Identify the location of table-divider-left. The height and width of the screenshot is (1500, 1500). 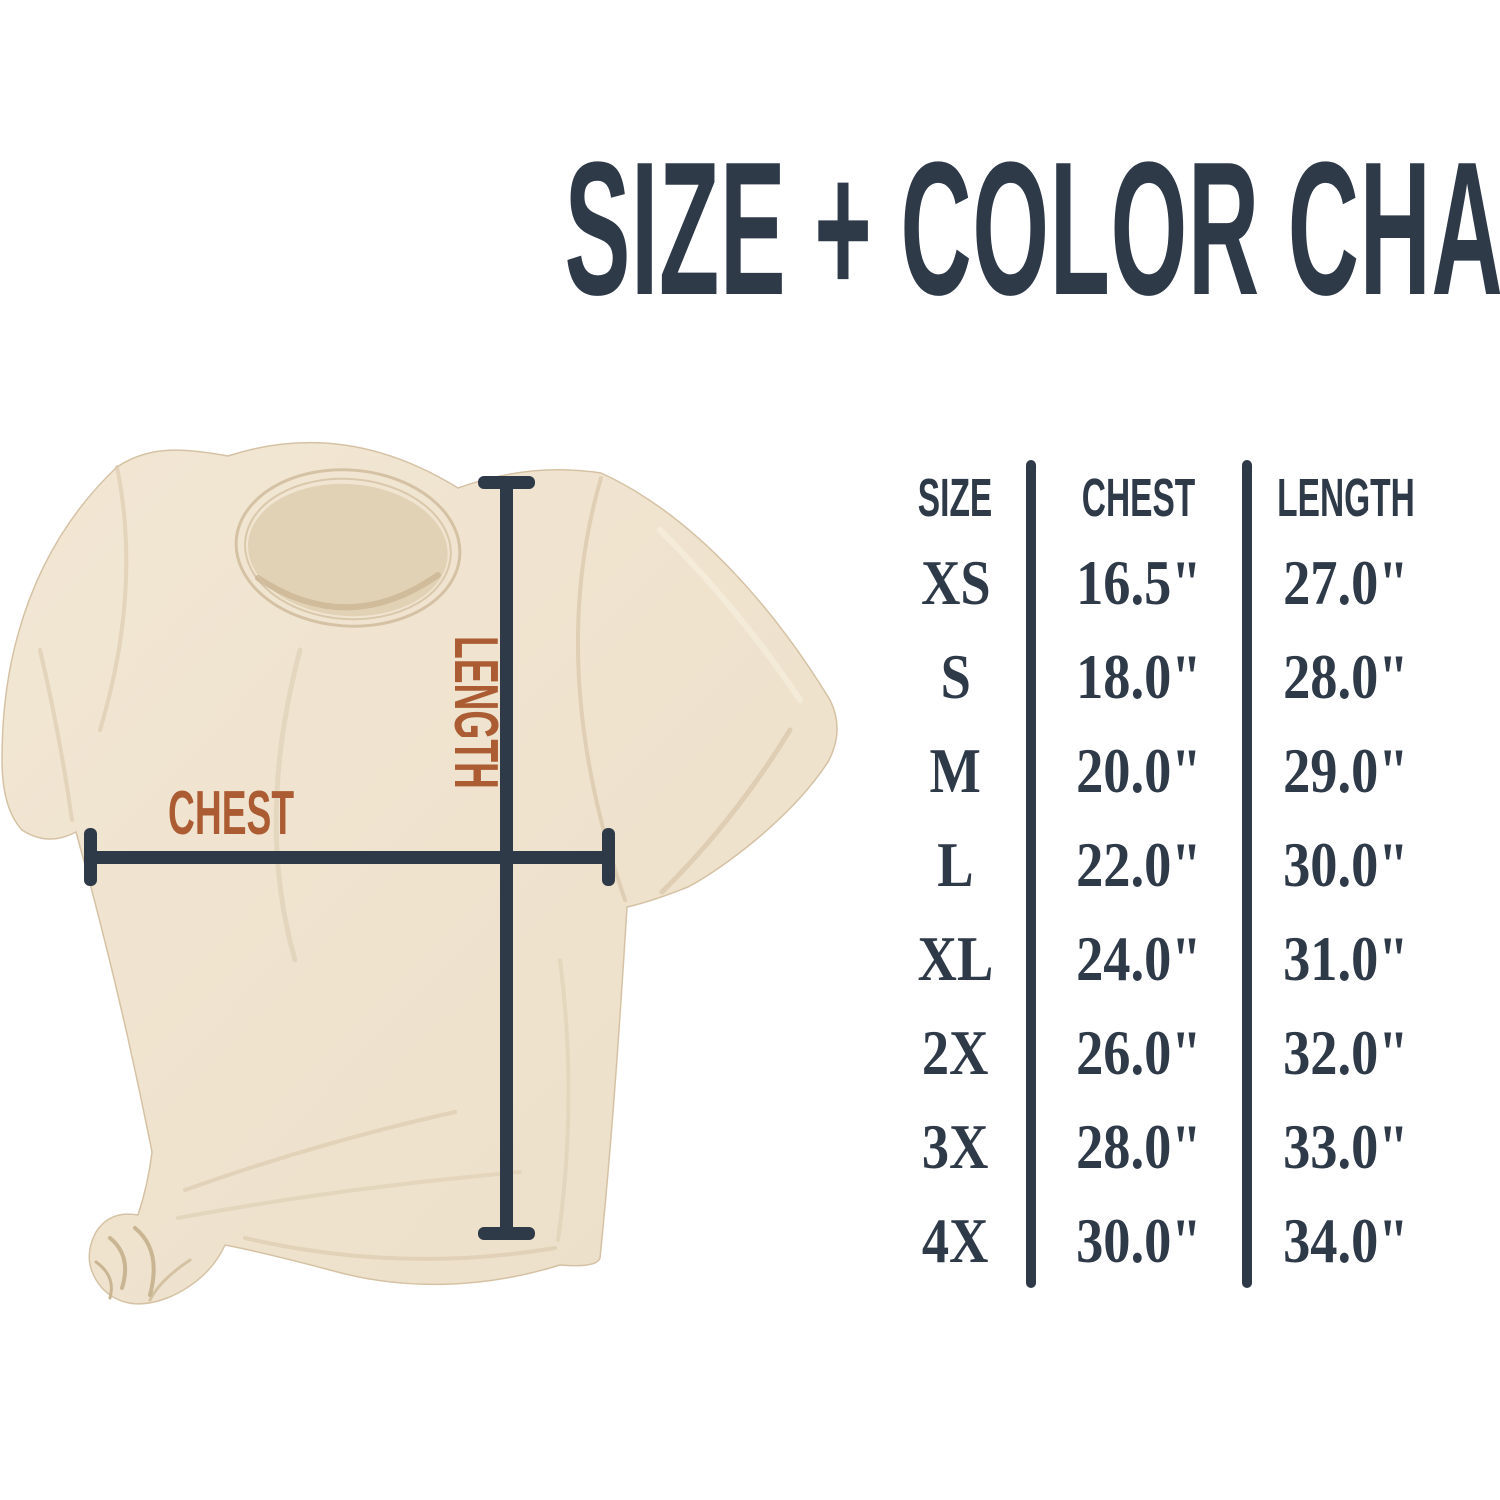
(1031, 874).